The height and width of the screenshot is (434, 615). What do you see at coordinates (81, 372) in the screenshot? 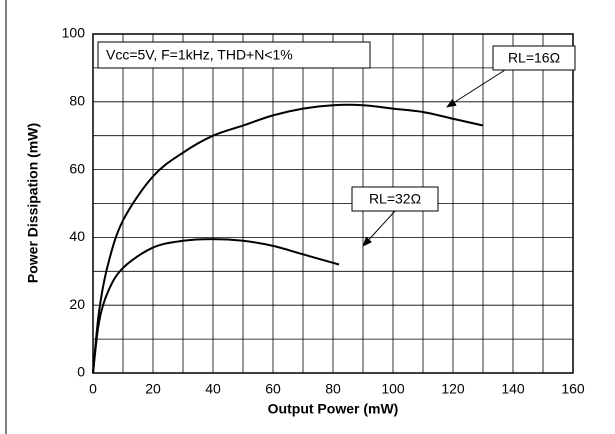
I see `y-tick-label: 0` at bounding box center [81, 372].